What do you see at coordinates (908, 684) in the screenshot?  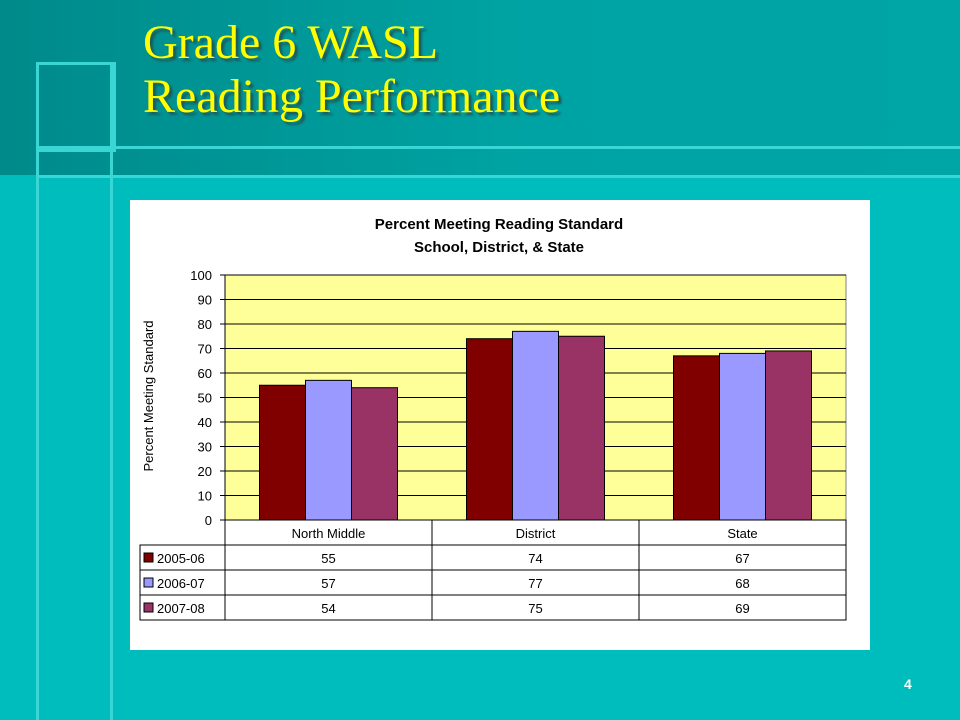 I see `page-number: 4` at bounding box center [908, 684].